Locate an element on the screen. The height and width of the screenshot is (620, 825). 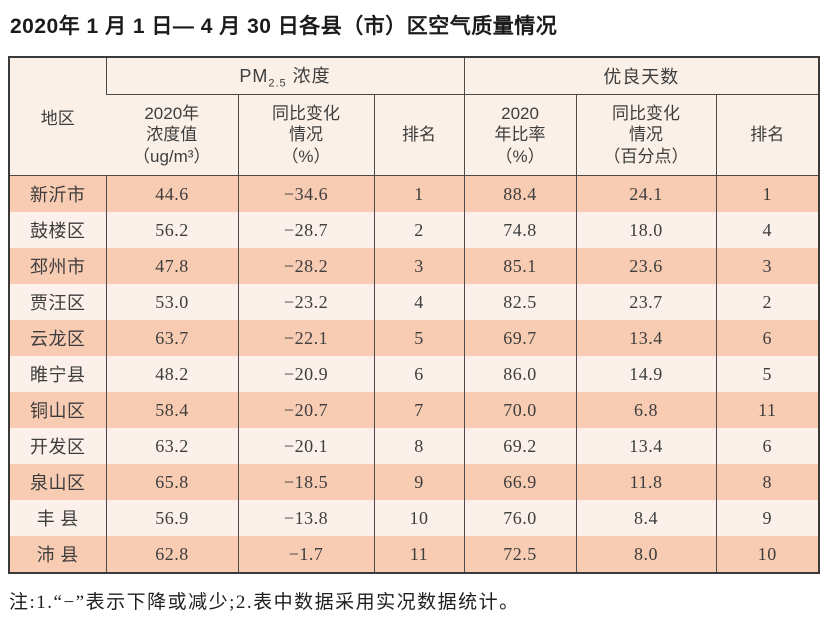
table-row: 新沂市 44.6 −34.6 1 88.4 24.1 1 is located at coordinates (414, 193).